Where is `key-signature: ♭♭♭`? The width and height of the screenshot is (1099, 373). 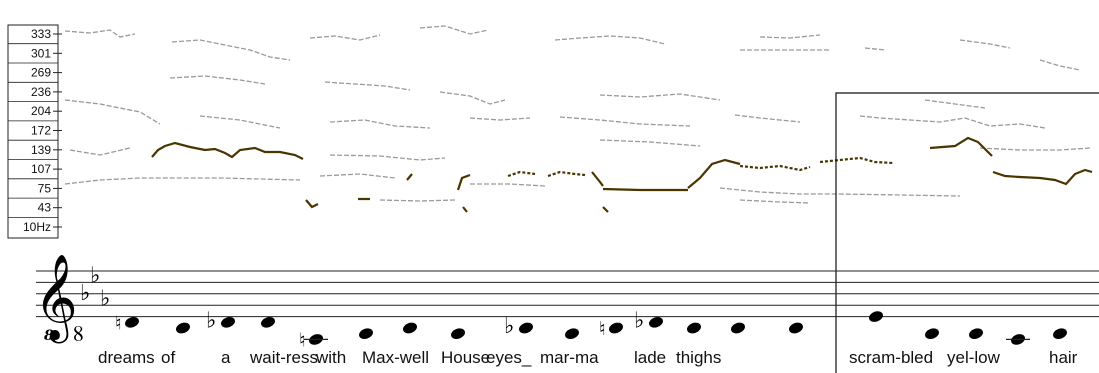 key-signature: ♭♭♭ is located at coordinates (95, 288).